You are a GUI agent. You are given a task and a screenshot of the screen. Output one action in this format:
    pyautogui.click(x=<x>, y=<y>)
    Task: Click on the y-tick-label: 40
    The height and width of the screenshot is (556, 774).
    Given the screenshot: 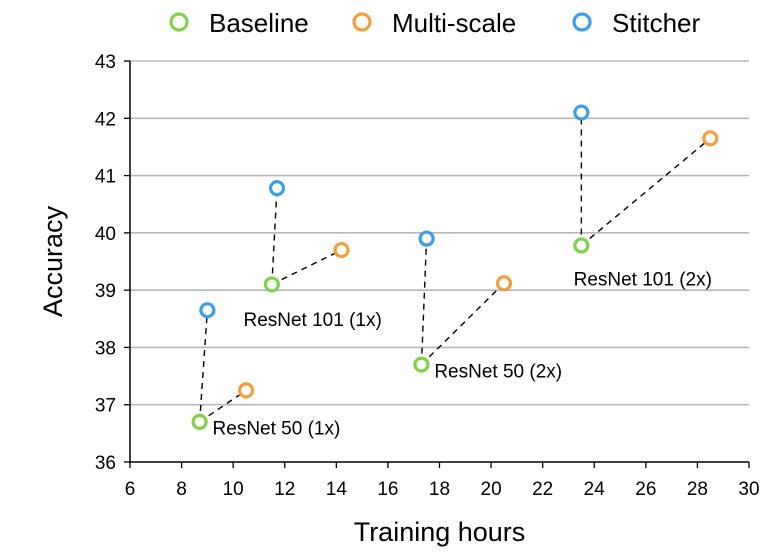 What is the action you would take?
    pyautogui.click(x=105, y=234)
    